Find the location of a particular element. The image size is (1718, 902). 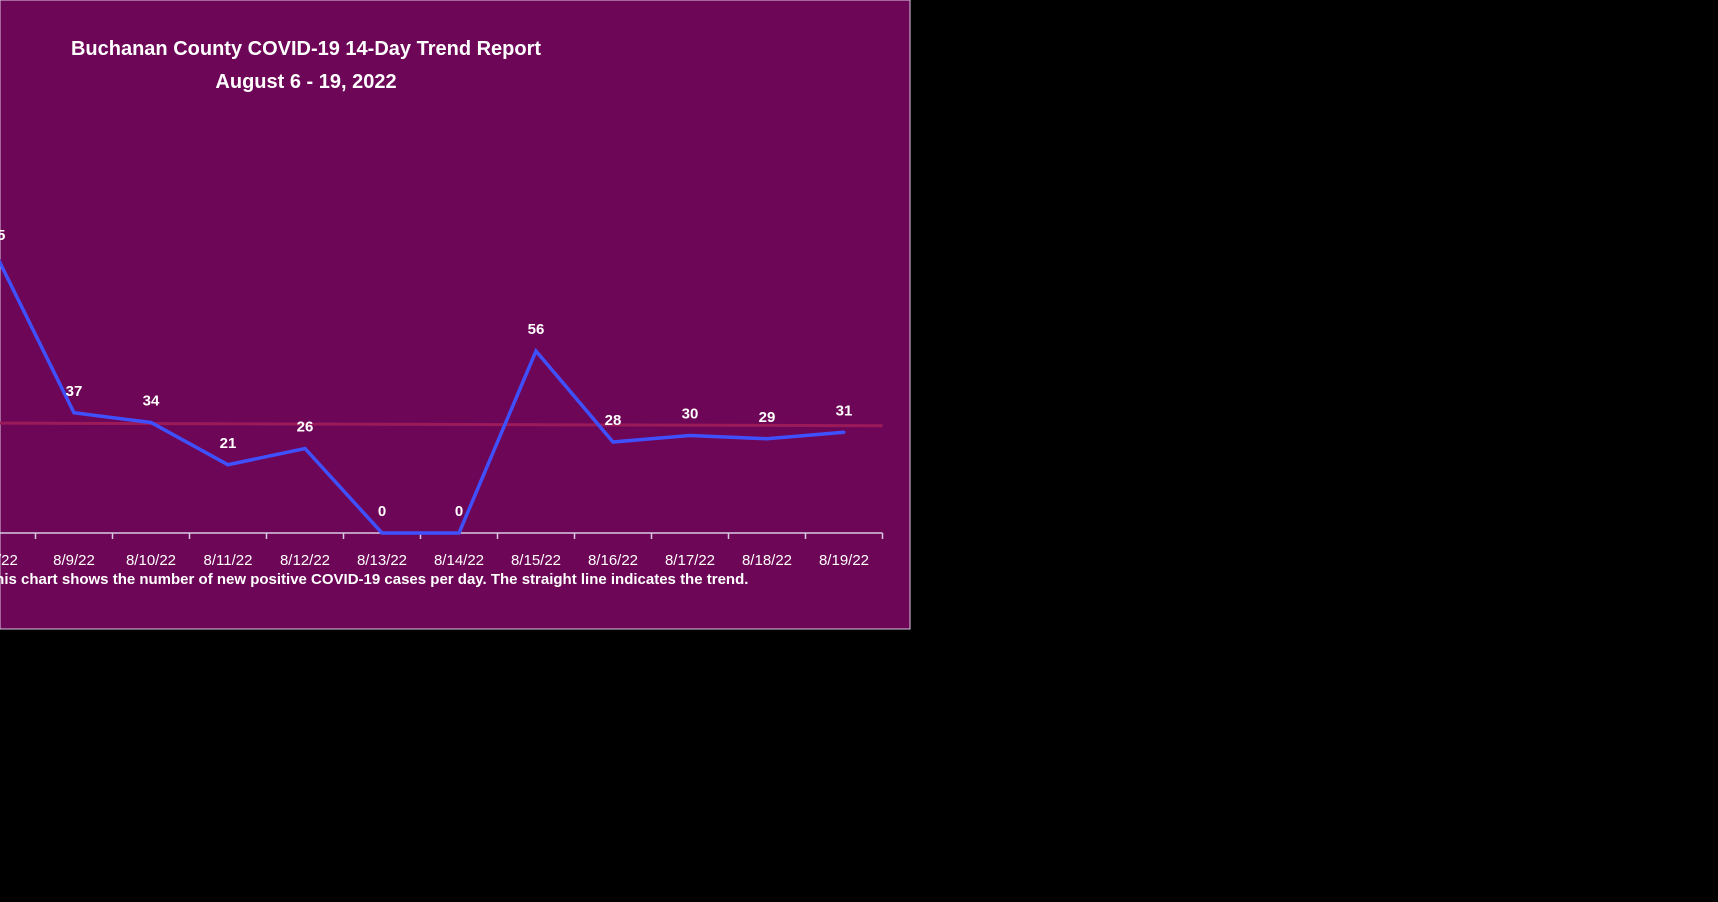

data-label: 30 is located at coordinates (690, 414).